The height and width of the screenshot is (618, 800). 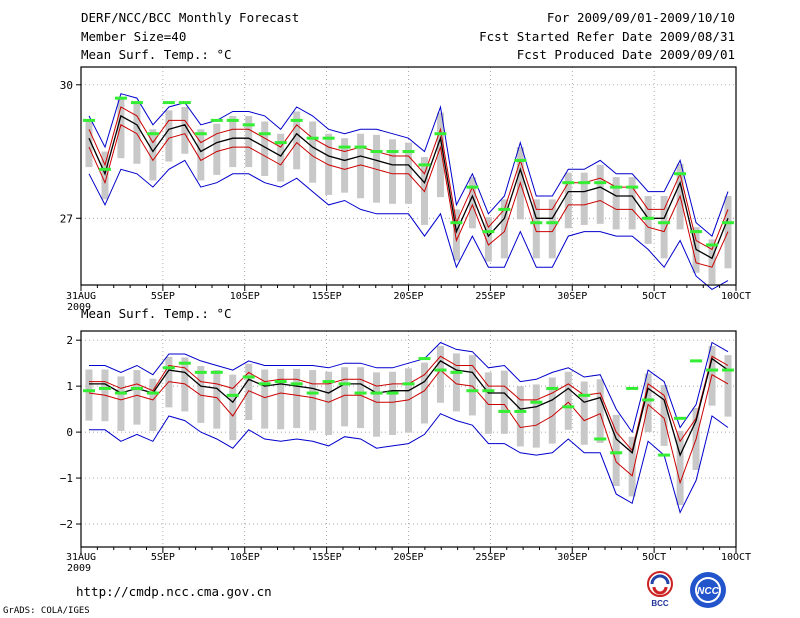 I want to click on series-line-mean, so click(x=409, y=407).